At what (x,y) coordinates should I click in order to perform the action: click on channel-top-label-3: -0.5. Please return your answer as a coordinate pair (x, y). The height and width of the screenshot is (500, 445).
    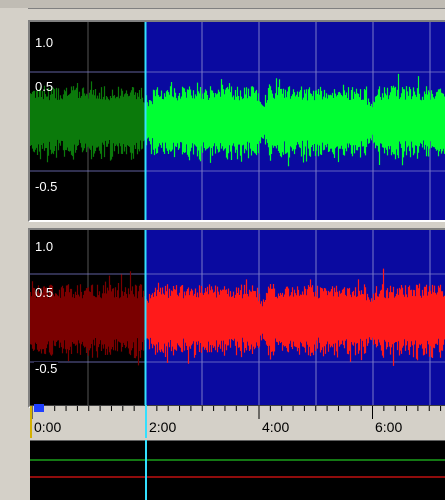
    Looking at the image, I should click on (46, 186).